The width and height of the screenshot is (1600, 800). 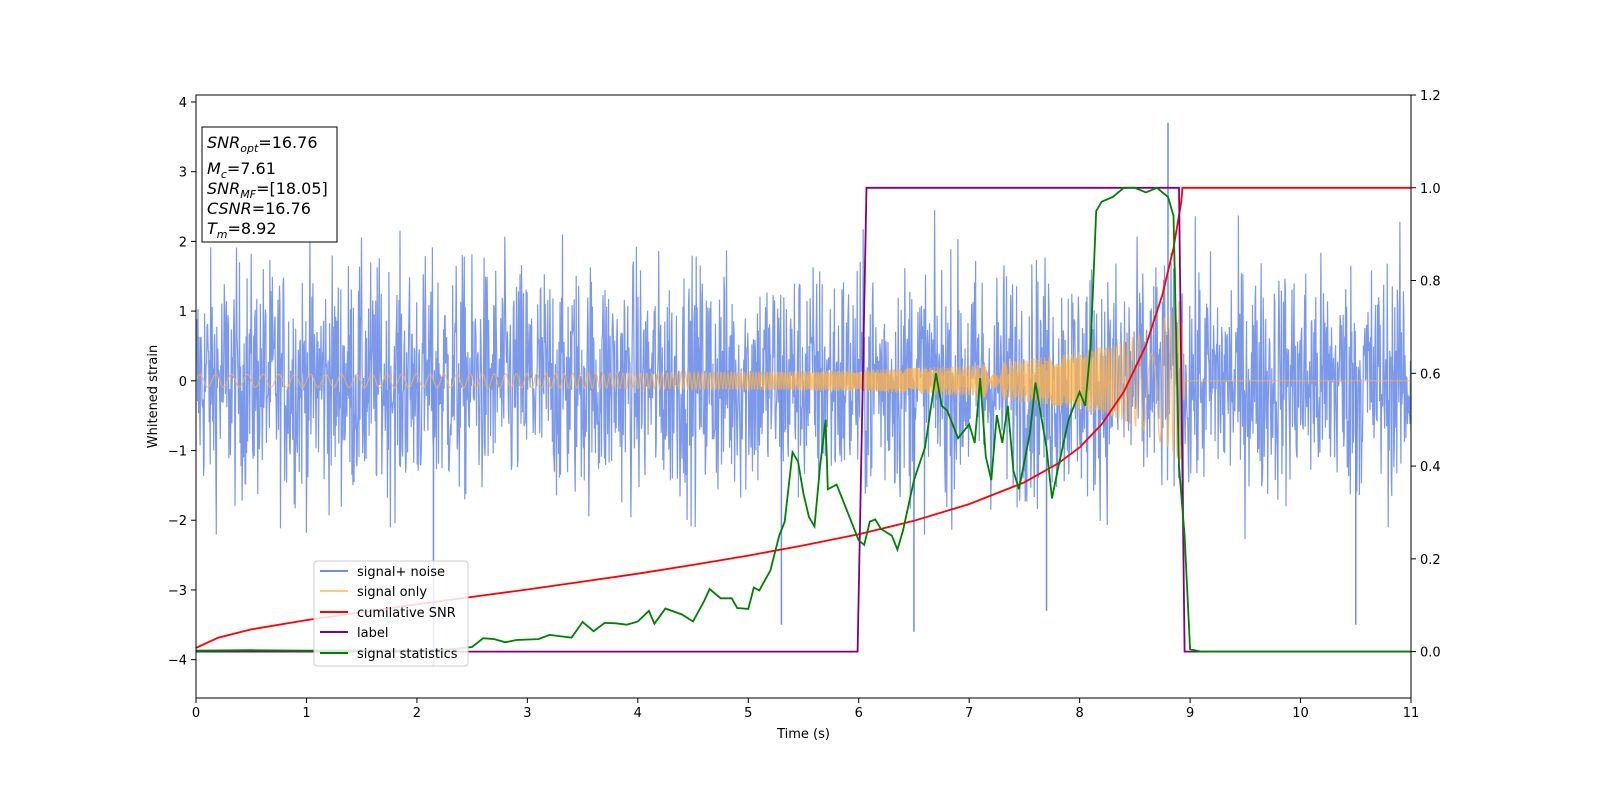 I want to click on y-tick-label-left: 2, so click(x=183, y=242).